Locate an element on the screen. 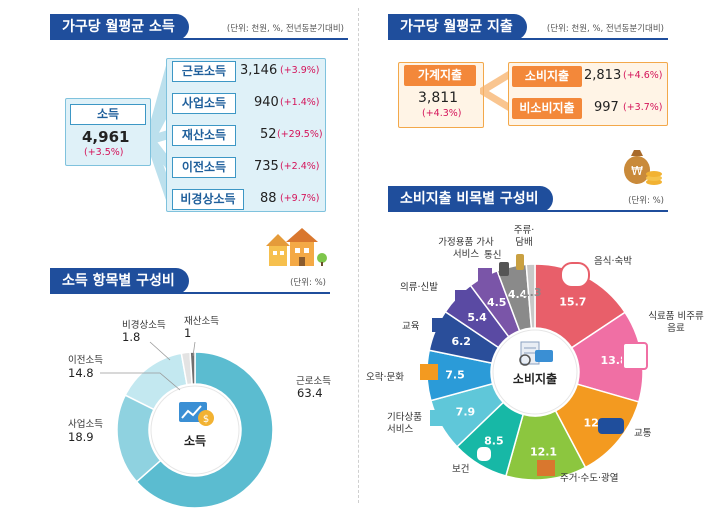 The height and width of the screenshot is (515, 720). income-slice-value: 63.4 is located at coordinates (310, 393).